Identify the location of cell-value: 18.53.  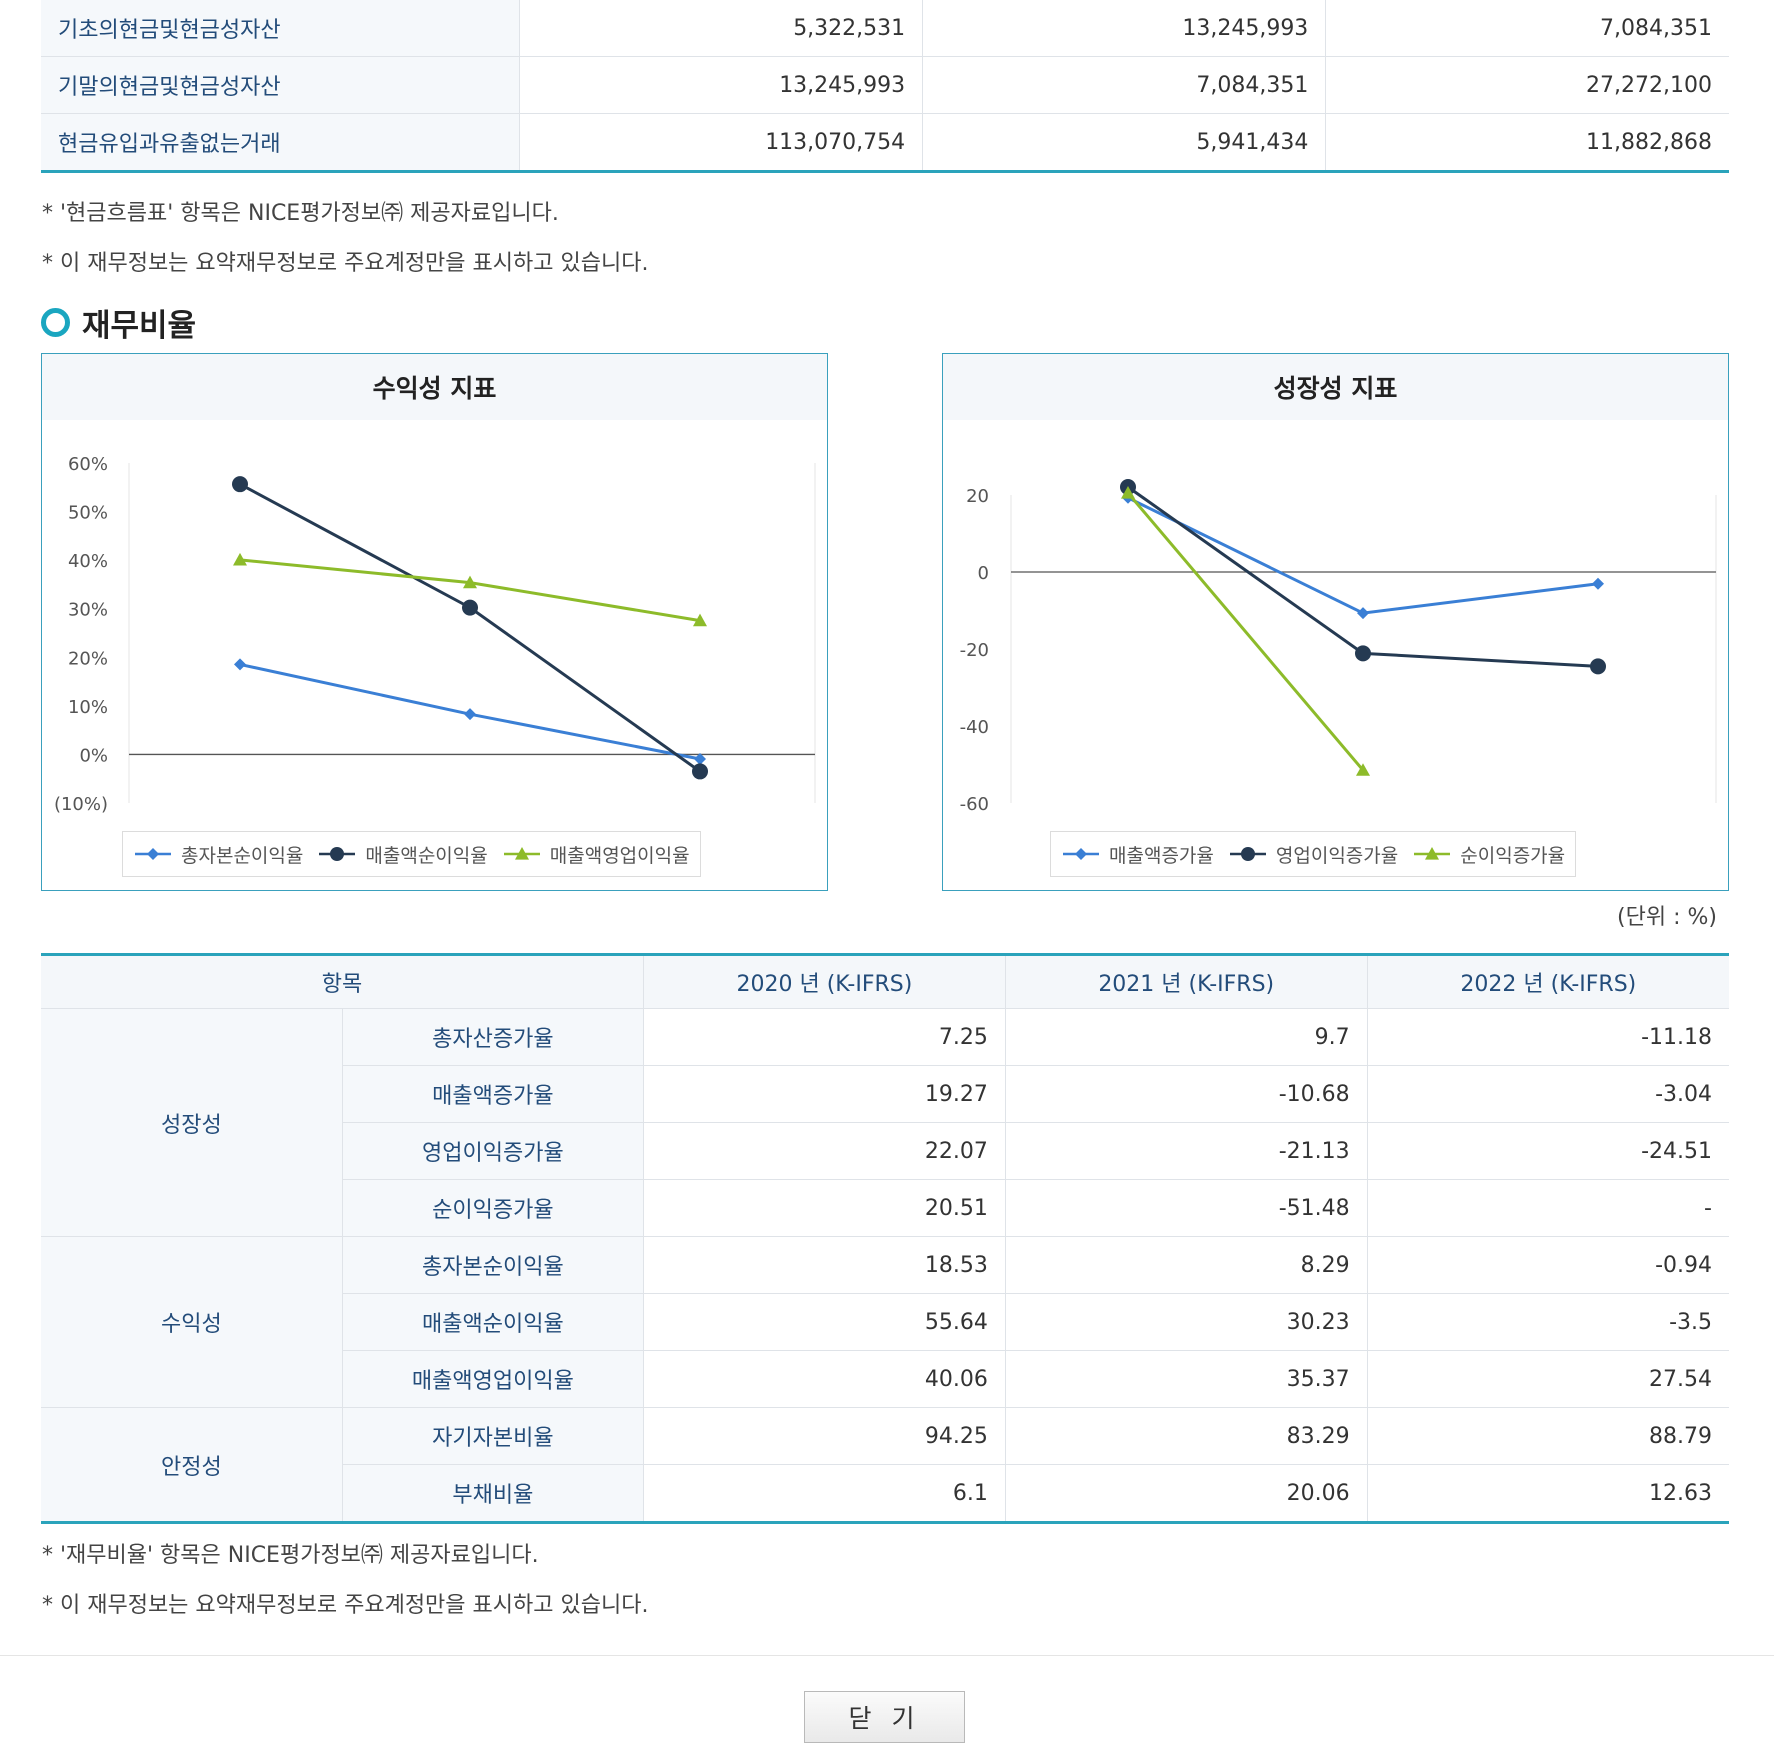
(824, 1265).